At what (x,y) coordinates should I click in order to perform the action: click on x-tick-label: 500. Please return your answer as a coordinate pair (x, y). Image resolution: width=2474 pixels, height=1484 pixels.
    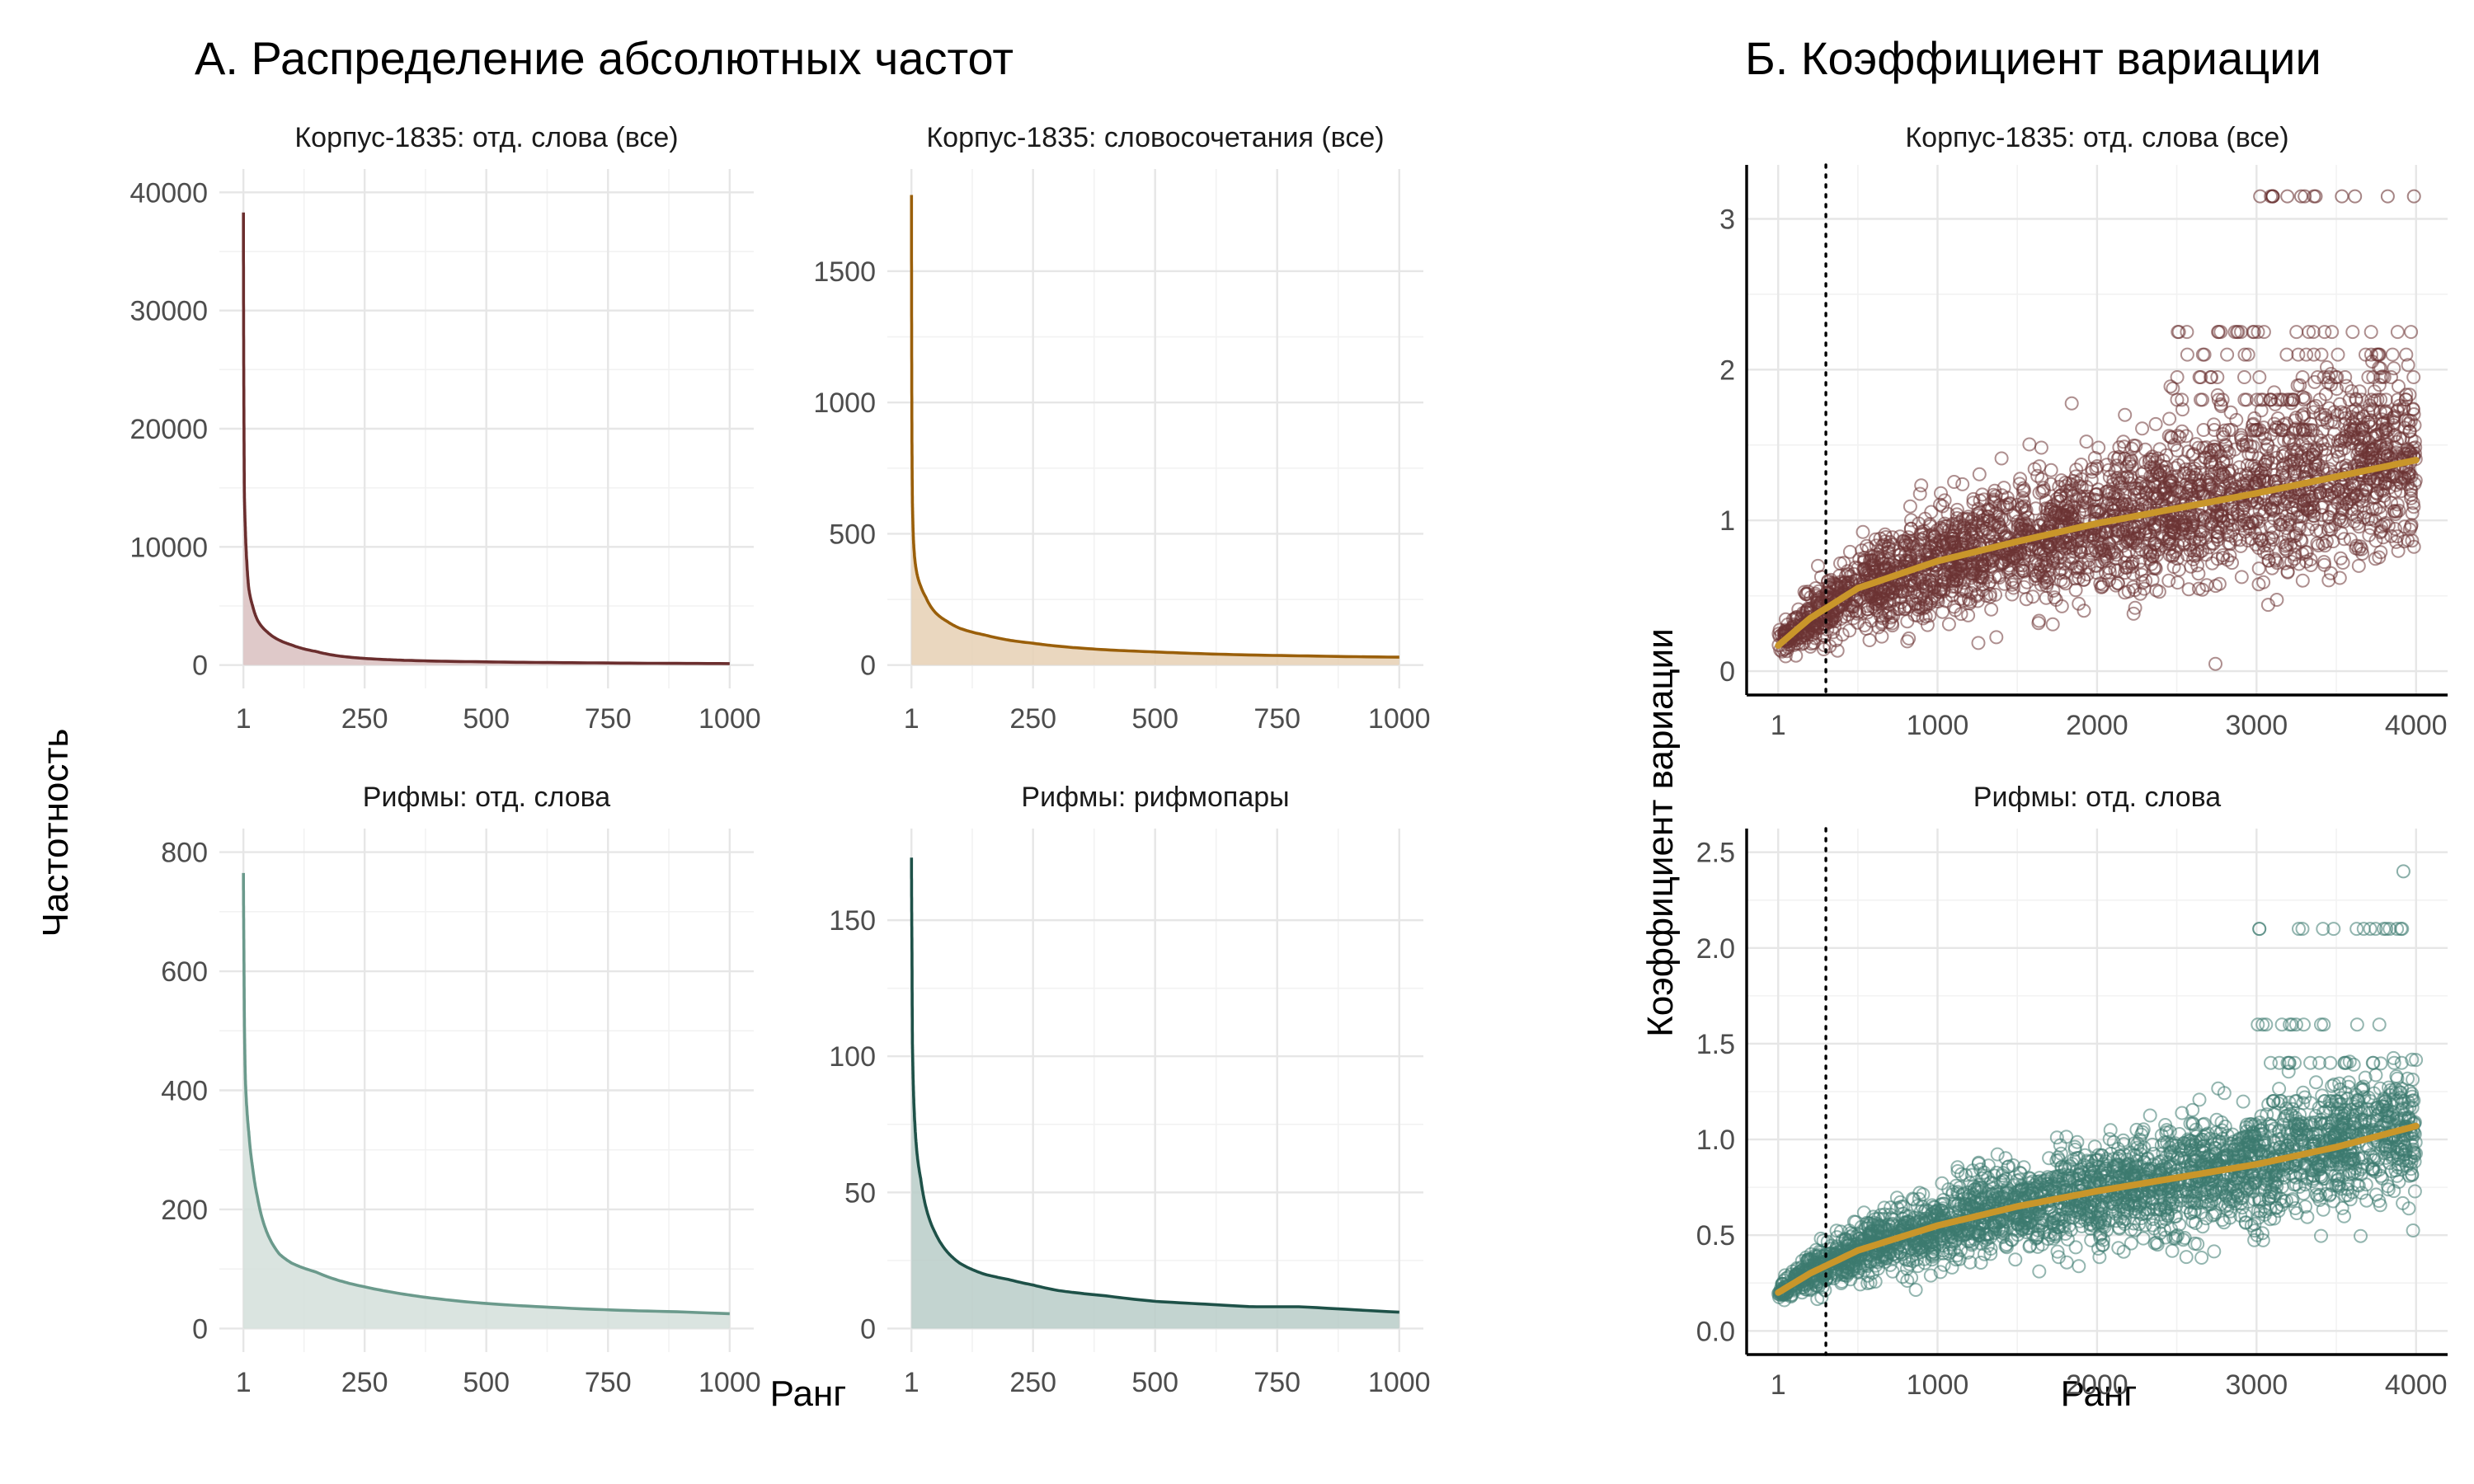
    Looking at the image, I should click on (486, 1382).